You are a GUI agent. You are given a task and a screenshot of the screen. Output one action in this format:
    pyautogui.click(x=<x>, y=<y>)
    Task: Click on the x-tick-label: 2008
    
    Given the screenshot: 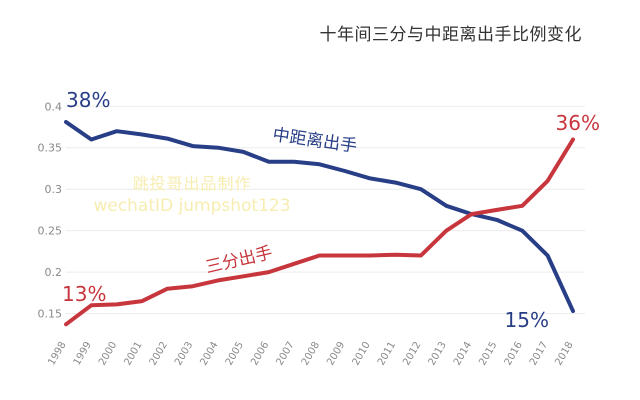 What is the action you would take?
    pyautogui.click(x=311, y=354)
    